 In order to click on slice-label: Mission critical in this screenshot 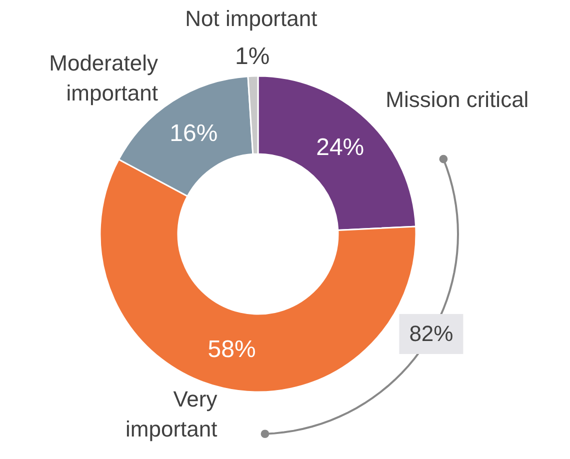, I will do `click(457, 99)`.